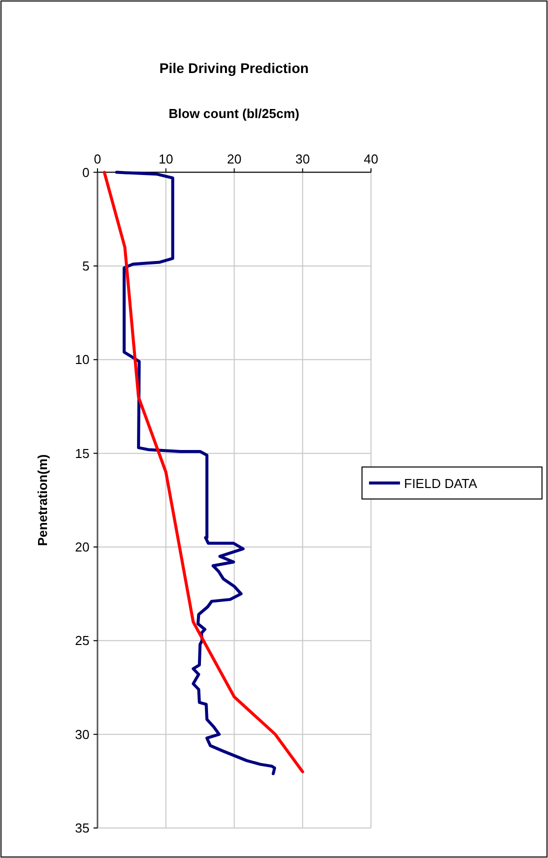 The height and width of the screenshot is (858, 548). Describe the element at coordinates (86, 172) in the screenshot. I see `y-tick-label: 0` at that location.